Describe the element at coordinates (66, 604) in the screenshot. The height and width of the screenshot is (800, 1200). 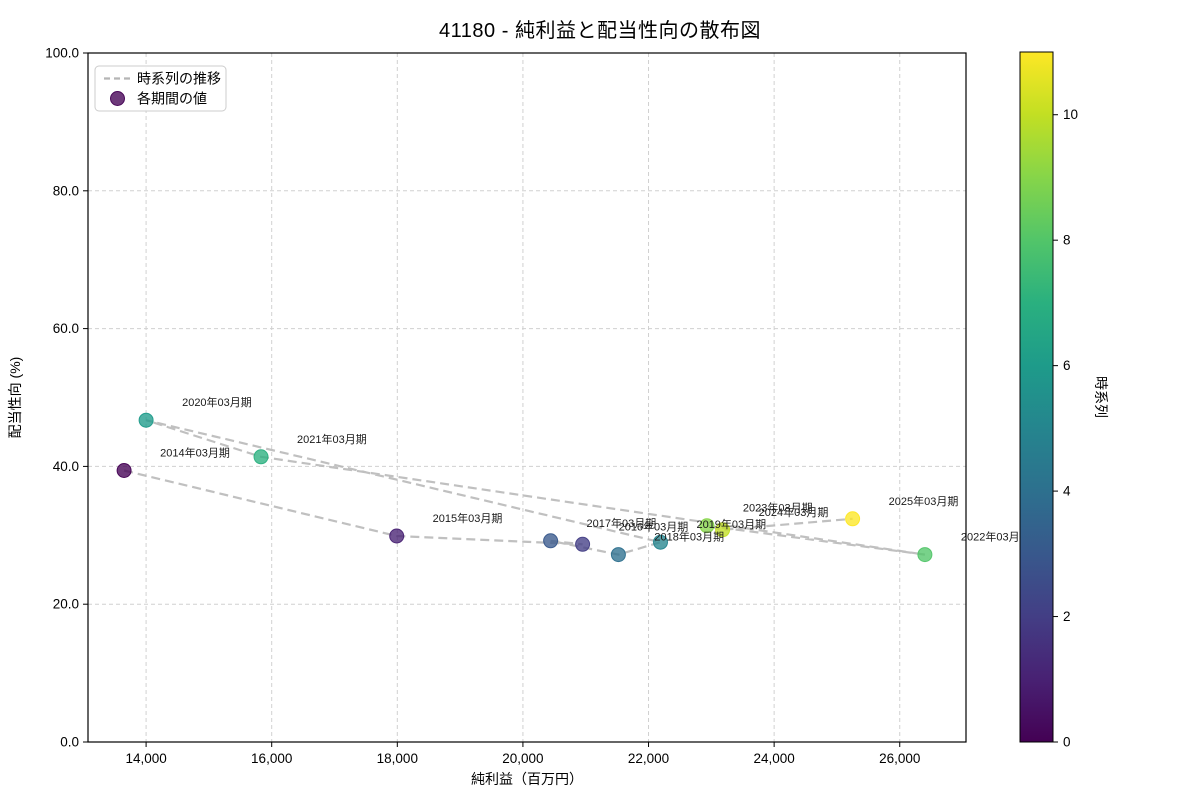
I see `y-tick-label: 20.0` at that location.